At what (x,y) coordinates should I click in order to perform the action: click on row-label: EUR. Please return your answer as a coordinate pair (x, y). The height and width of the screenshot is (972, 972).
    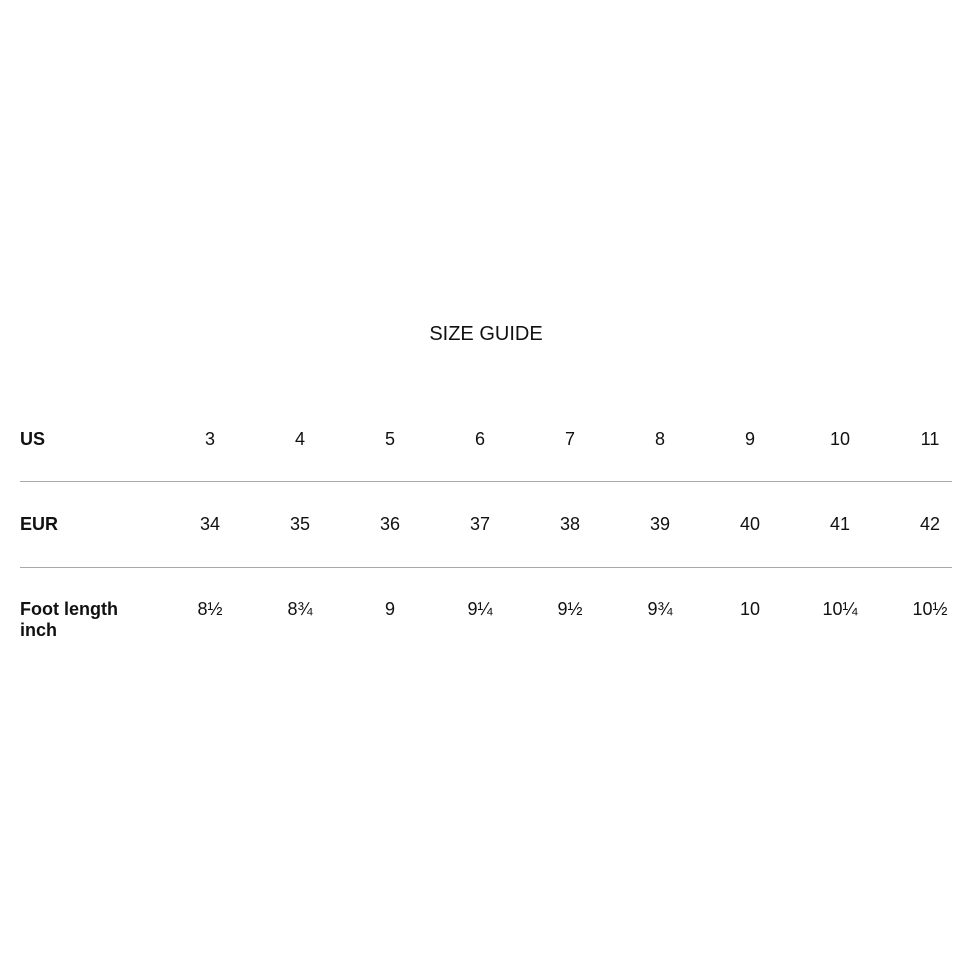
    Looking at the image, I should click on (39, 524).